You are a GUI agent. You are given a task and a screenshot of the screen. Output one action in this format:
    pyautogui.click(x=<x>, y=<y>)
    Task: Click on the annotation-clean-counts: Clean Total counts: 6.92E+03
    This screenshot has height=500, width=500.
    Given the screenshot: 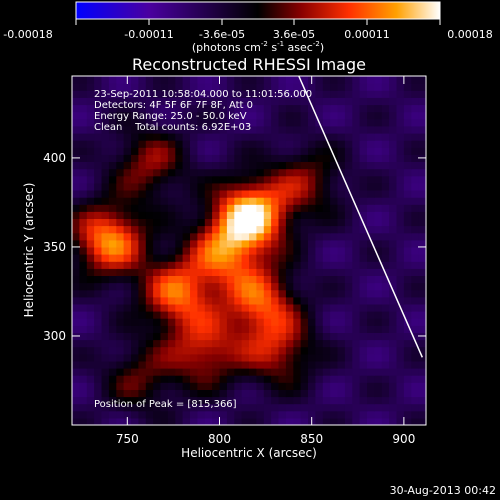 What is the action you would take?
    pyautogui.click(x=172, y=127)
    